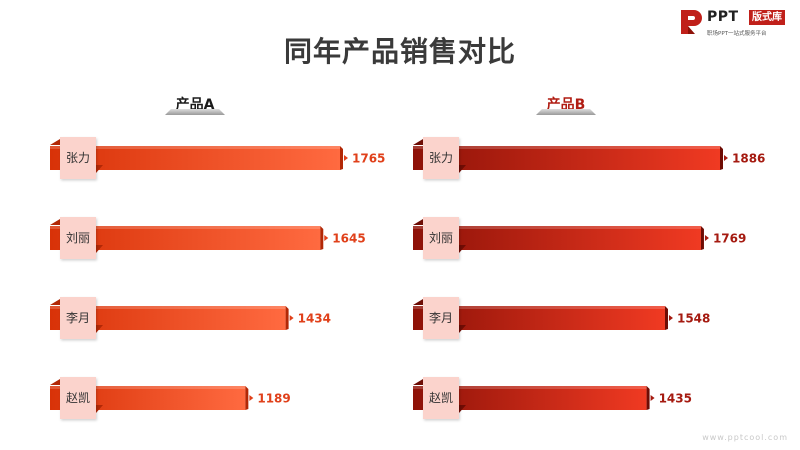  I want to click on category-label-b-1: 刘丽, so click(441, 238).